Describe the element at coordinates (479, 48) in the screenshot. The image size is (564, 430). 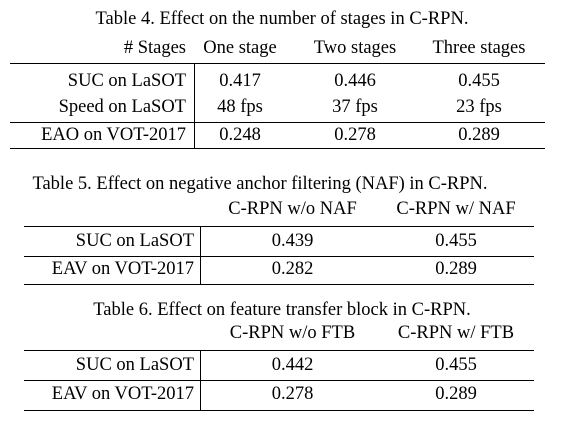
I see `table-4-header-three-stages: Three stages` at that location.